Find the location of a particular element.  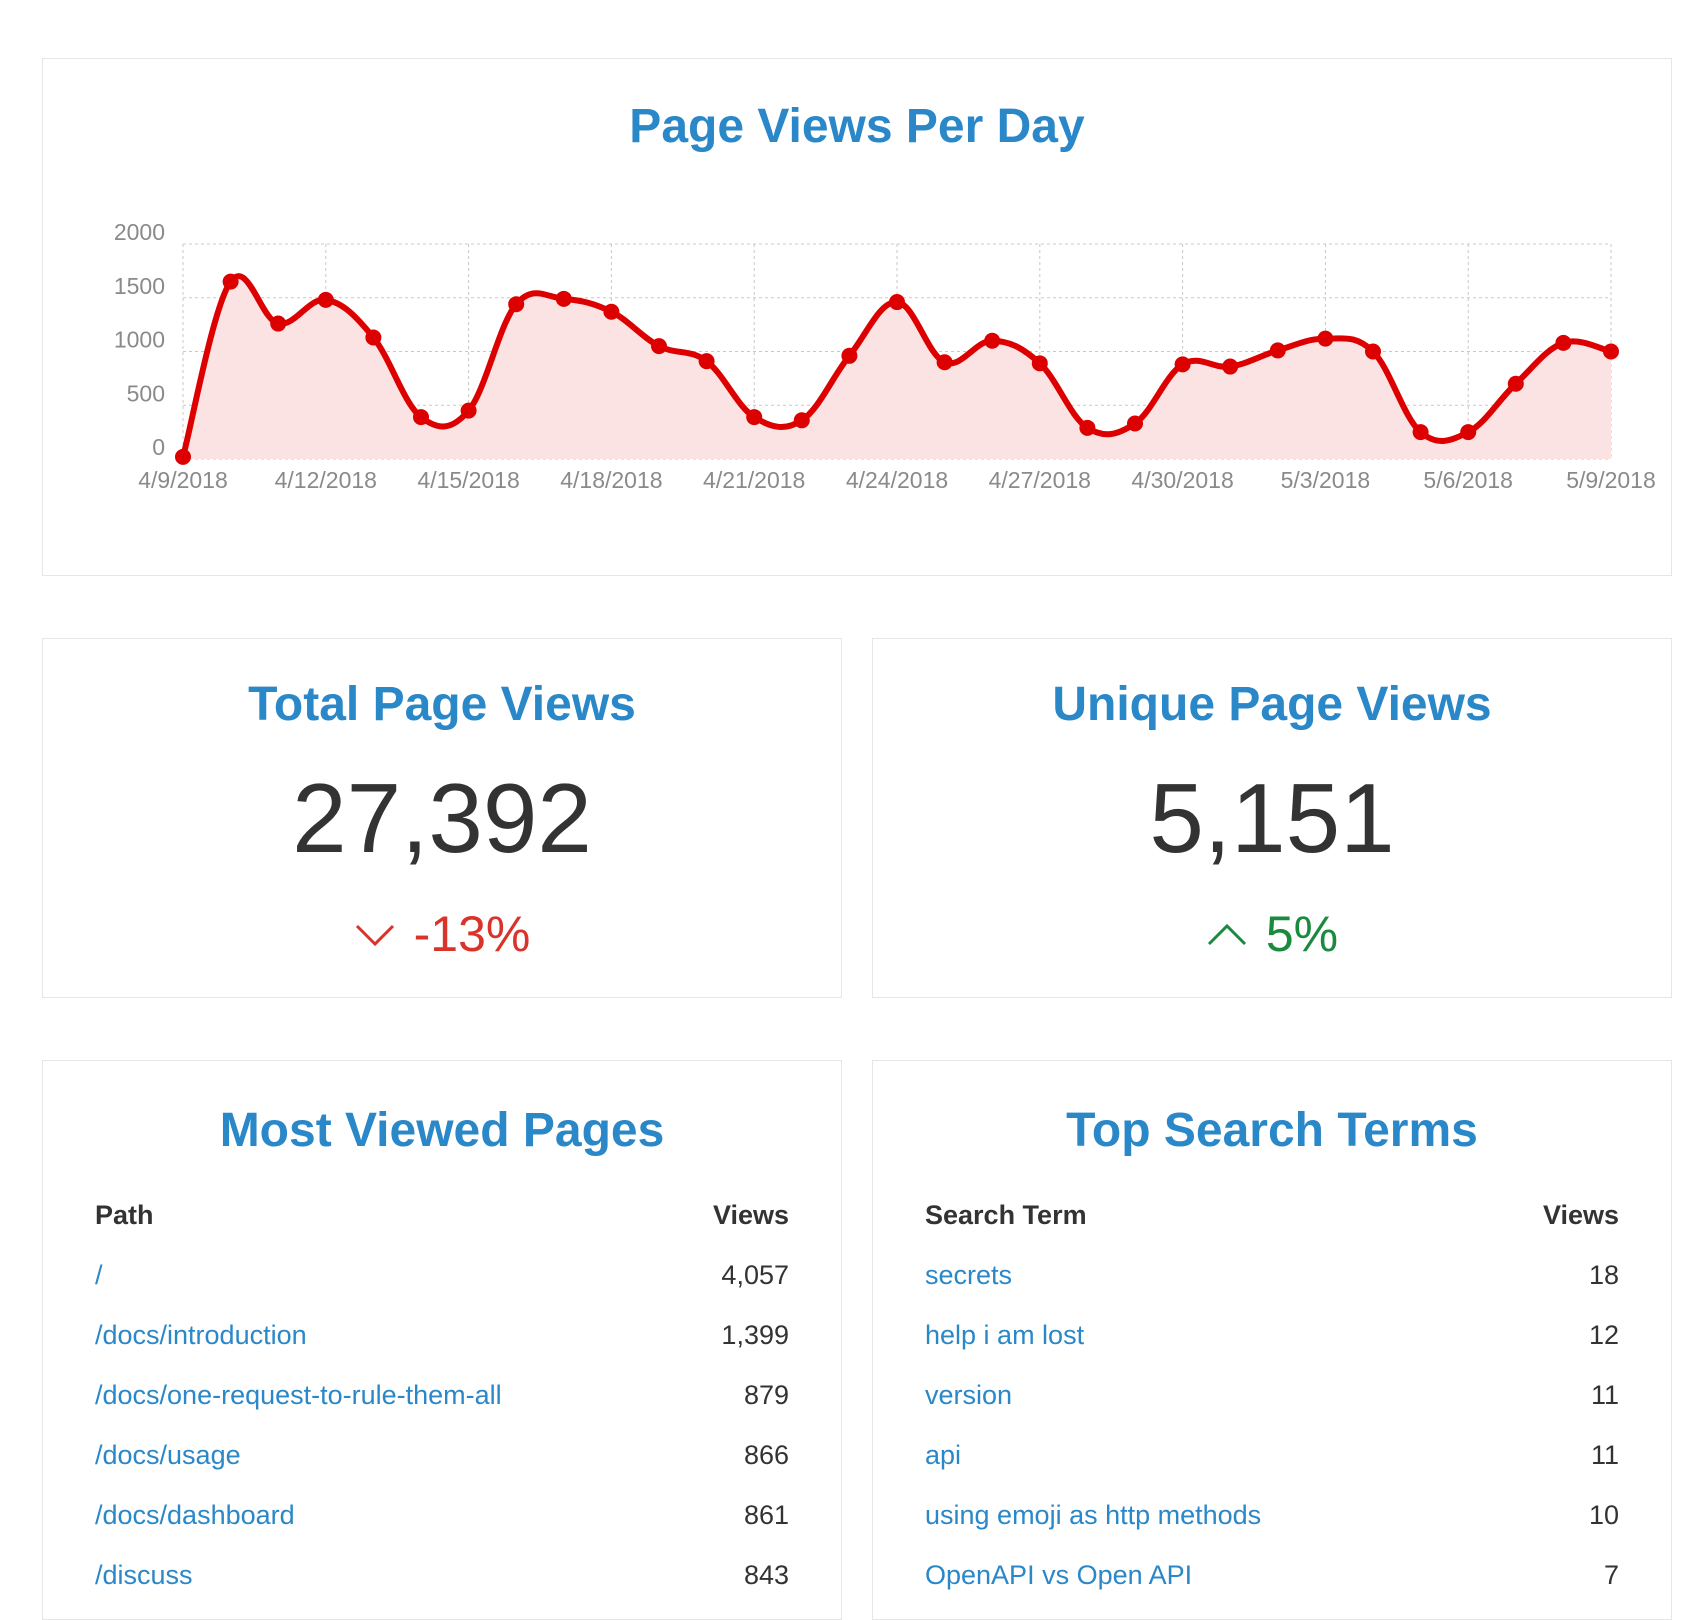

table-row: /docs/introduction 1,399 is located at coordinates (442, 1335).